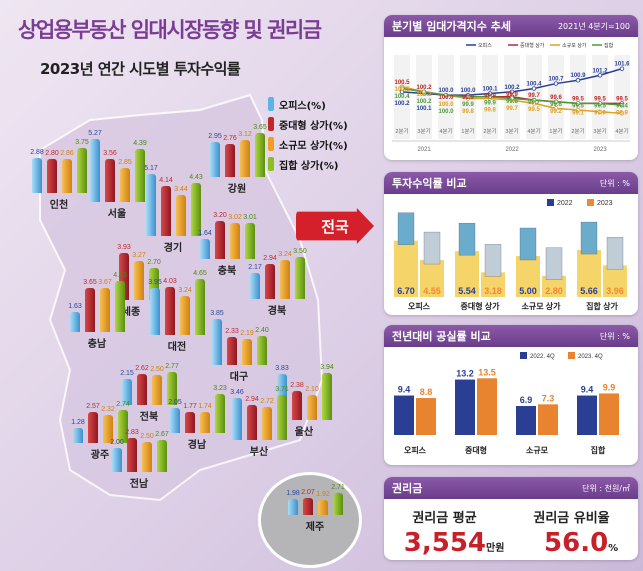  What do you see at coordinates (432, 291) in the screenshot?
I see `value-label: 4.55` at bounding box center [432, 291].